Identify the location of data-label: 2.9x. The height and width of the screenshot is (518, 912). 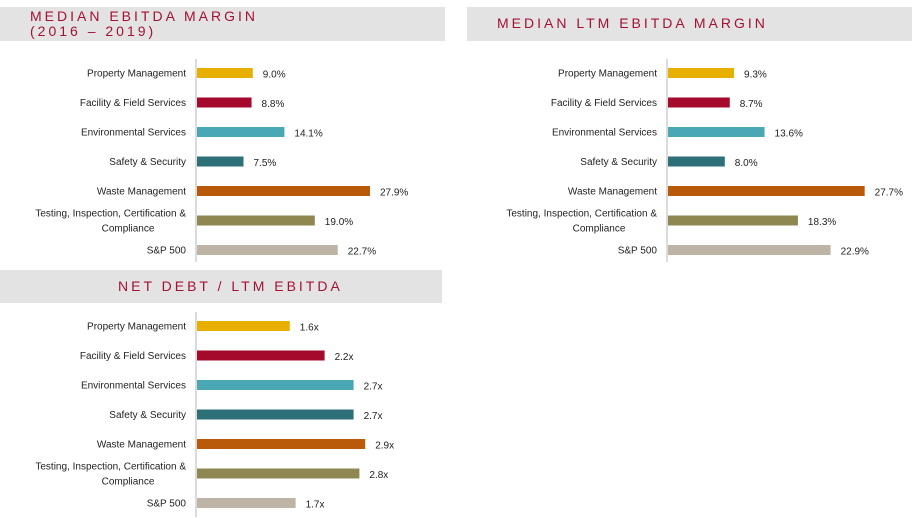
(384, 446).